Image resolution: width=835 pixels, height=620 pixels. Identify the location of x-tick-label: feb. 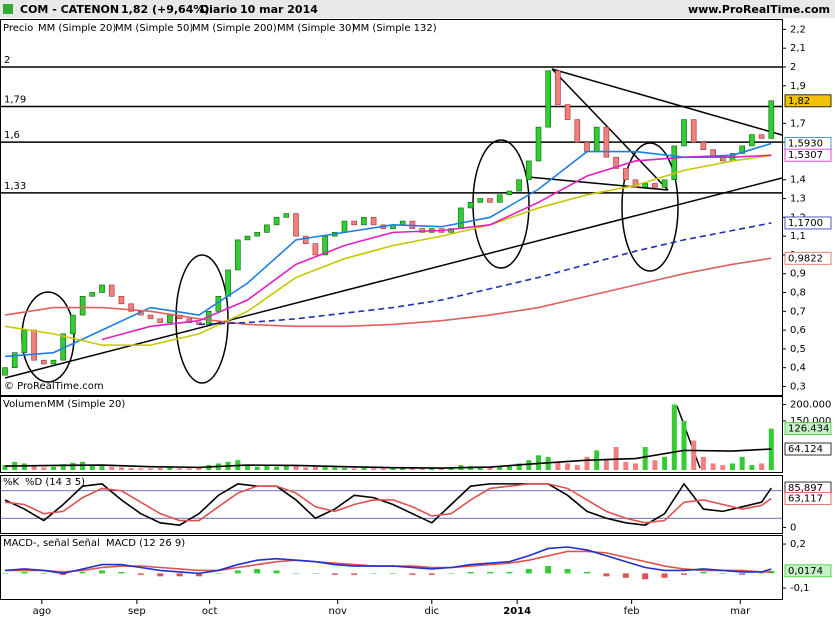
(632, 611).